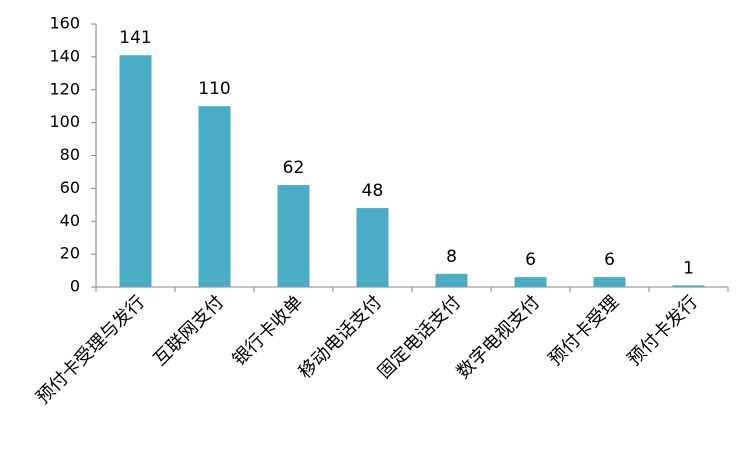 The height and width of the screenshot is (450, 751). What do you see at coordinates (451, 257) in the screenshot?
I see `value-label: 8` at bounding box center [451, 257].